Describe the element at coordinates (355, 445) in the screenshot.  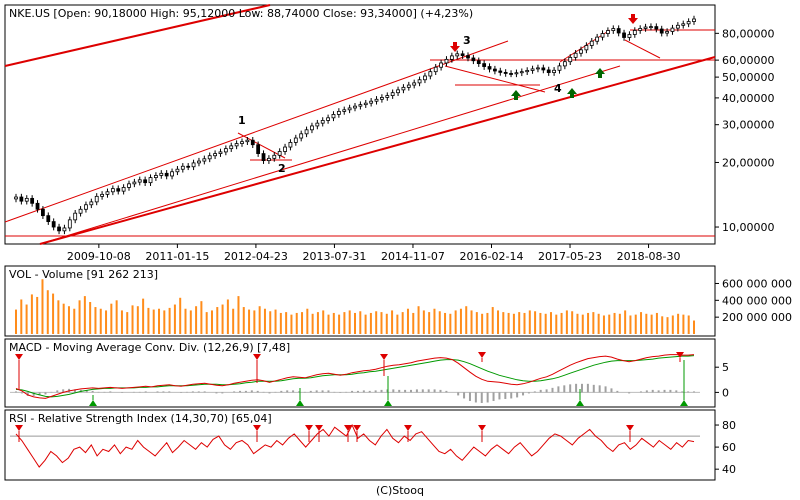
I see `rsi-line` at that location.